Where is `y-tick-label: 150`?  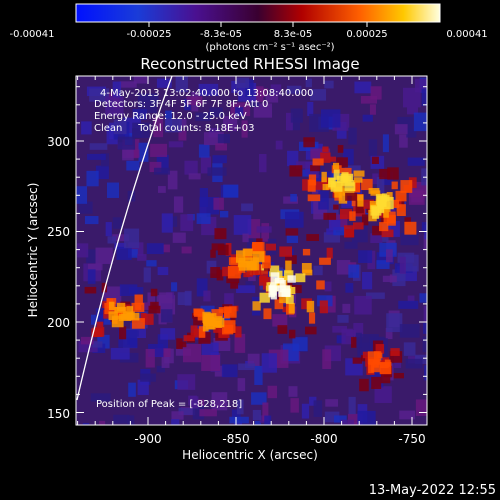 y-tick-label: 150 is located at coordinates (58, 414).